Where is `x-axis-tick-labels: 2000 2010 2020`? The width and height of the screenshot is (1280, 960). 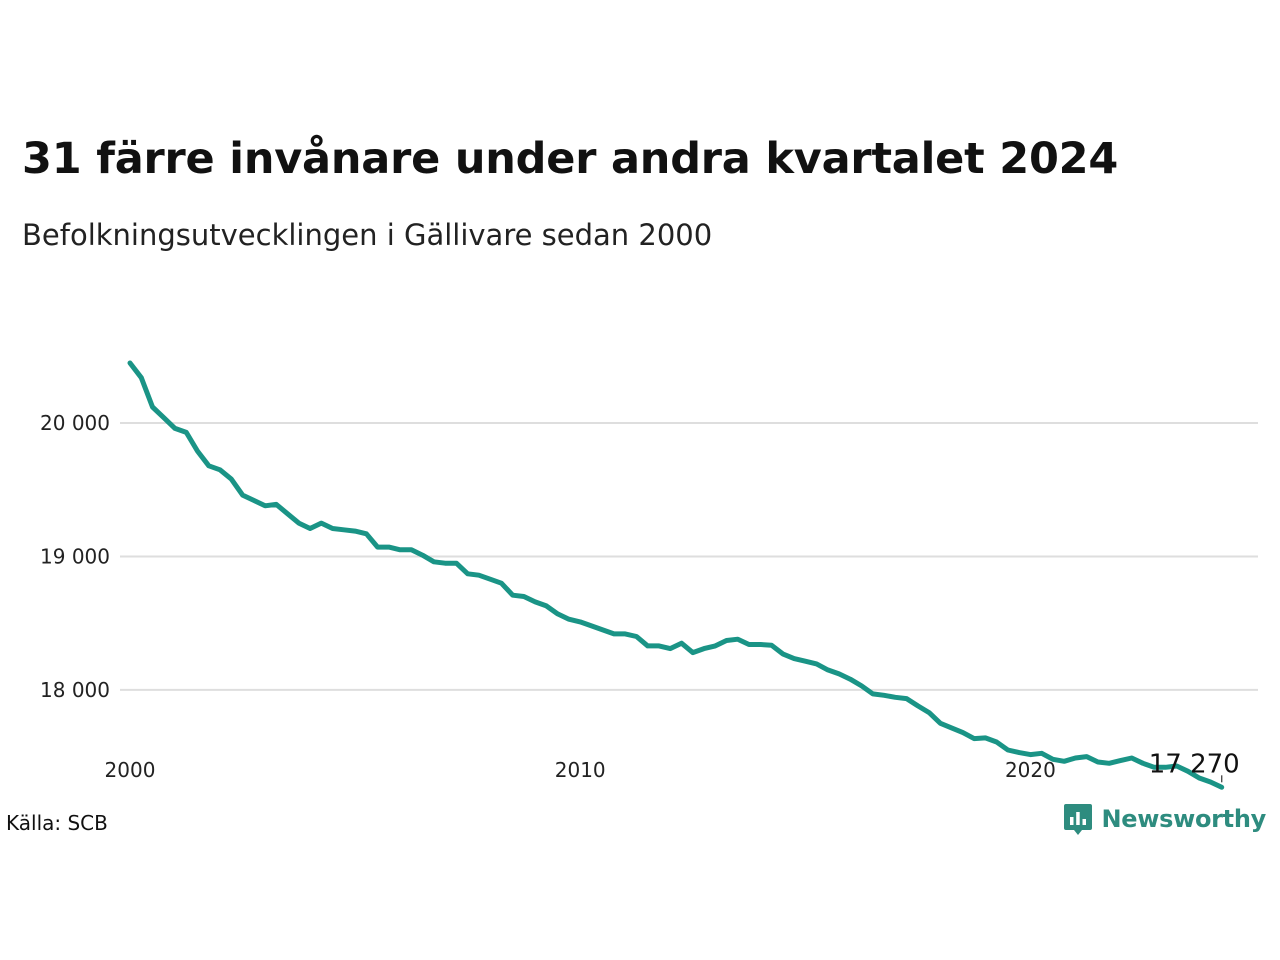
x-axis-tick-labels: 2000 2010 2020 is located at coordinates (580, 770).